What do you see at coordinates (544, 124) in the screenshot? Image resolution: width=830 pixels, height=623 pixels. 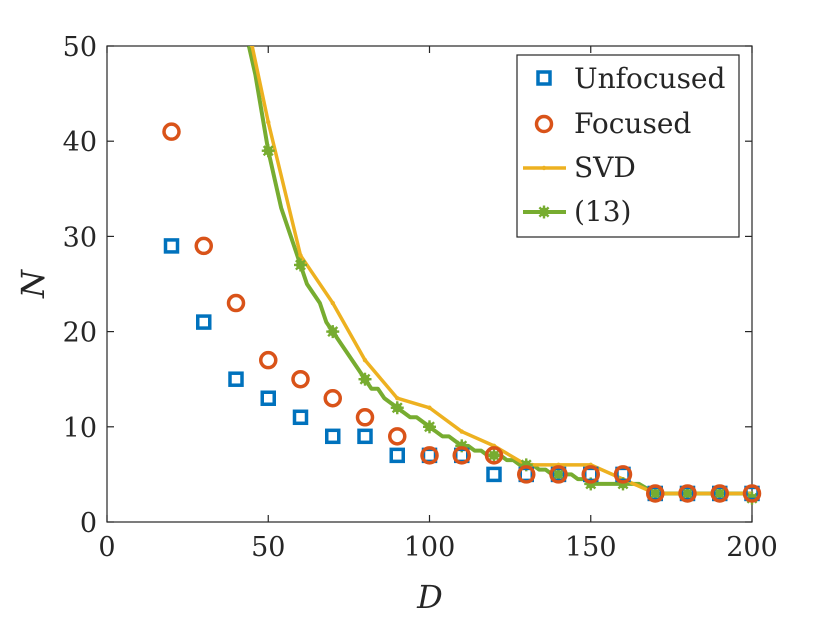 I see `legend-icon-focused` at bounding box center [544, 124].